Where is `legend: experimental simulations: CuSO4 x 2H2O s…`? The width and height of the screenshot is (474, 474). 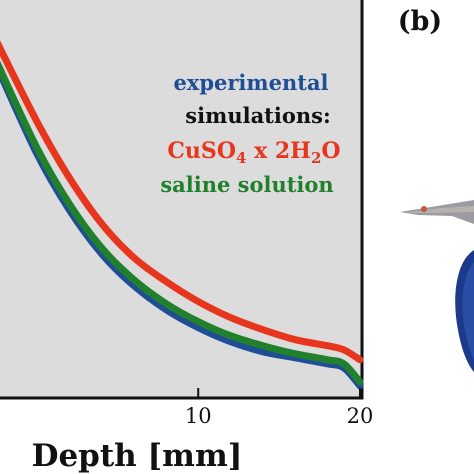 legend: experimental simulations: CuSO4 x 2H2O s… is located at coordinates (250, 133).